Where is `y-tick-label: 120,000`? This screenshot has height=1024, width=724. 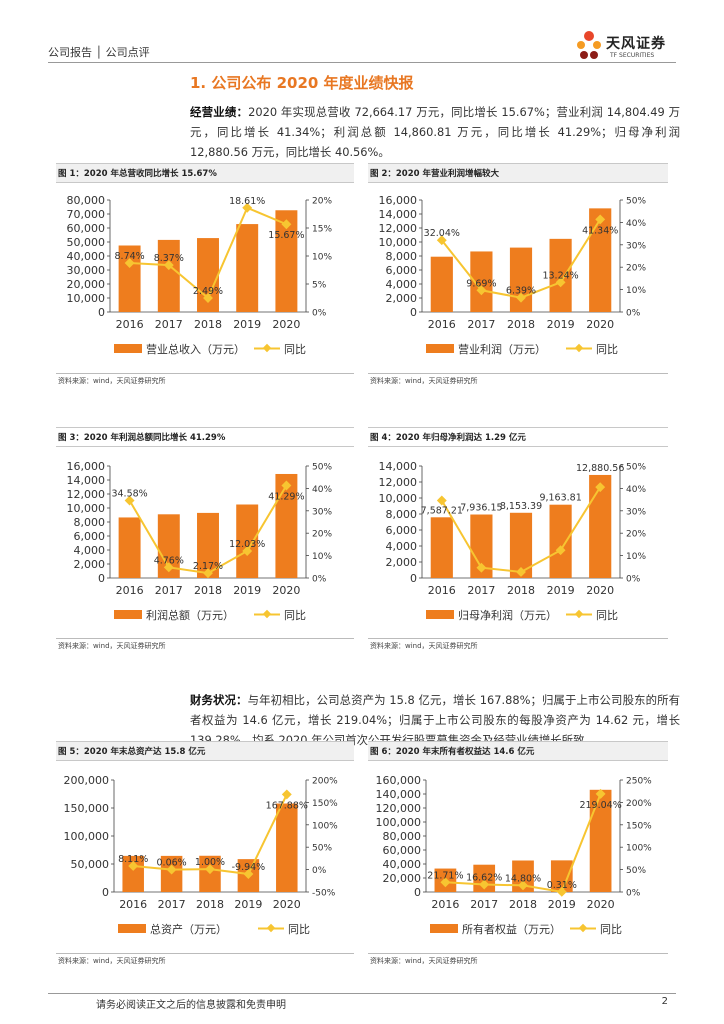
y-tick-label: 120,000 is located at coordinates (399, 808).